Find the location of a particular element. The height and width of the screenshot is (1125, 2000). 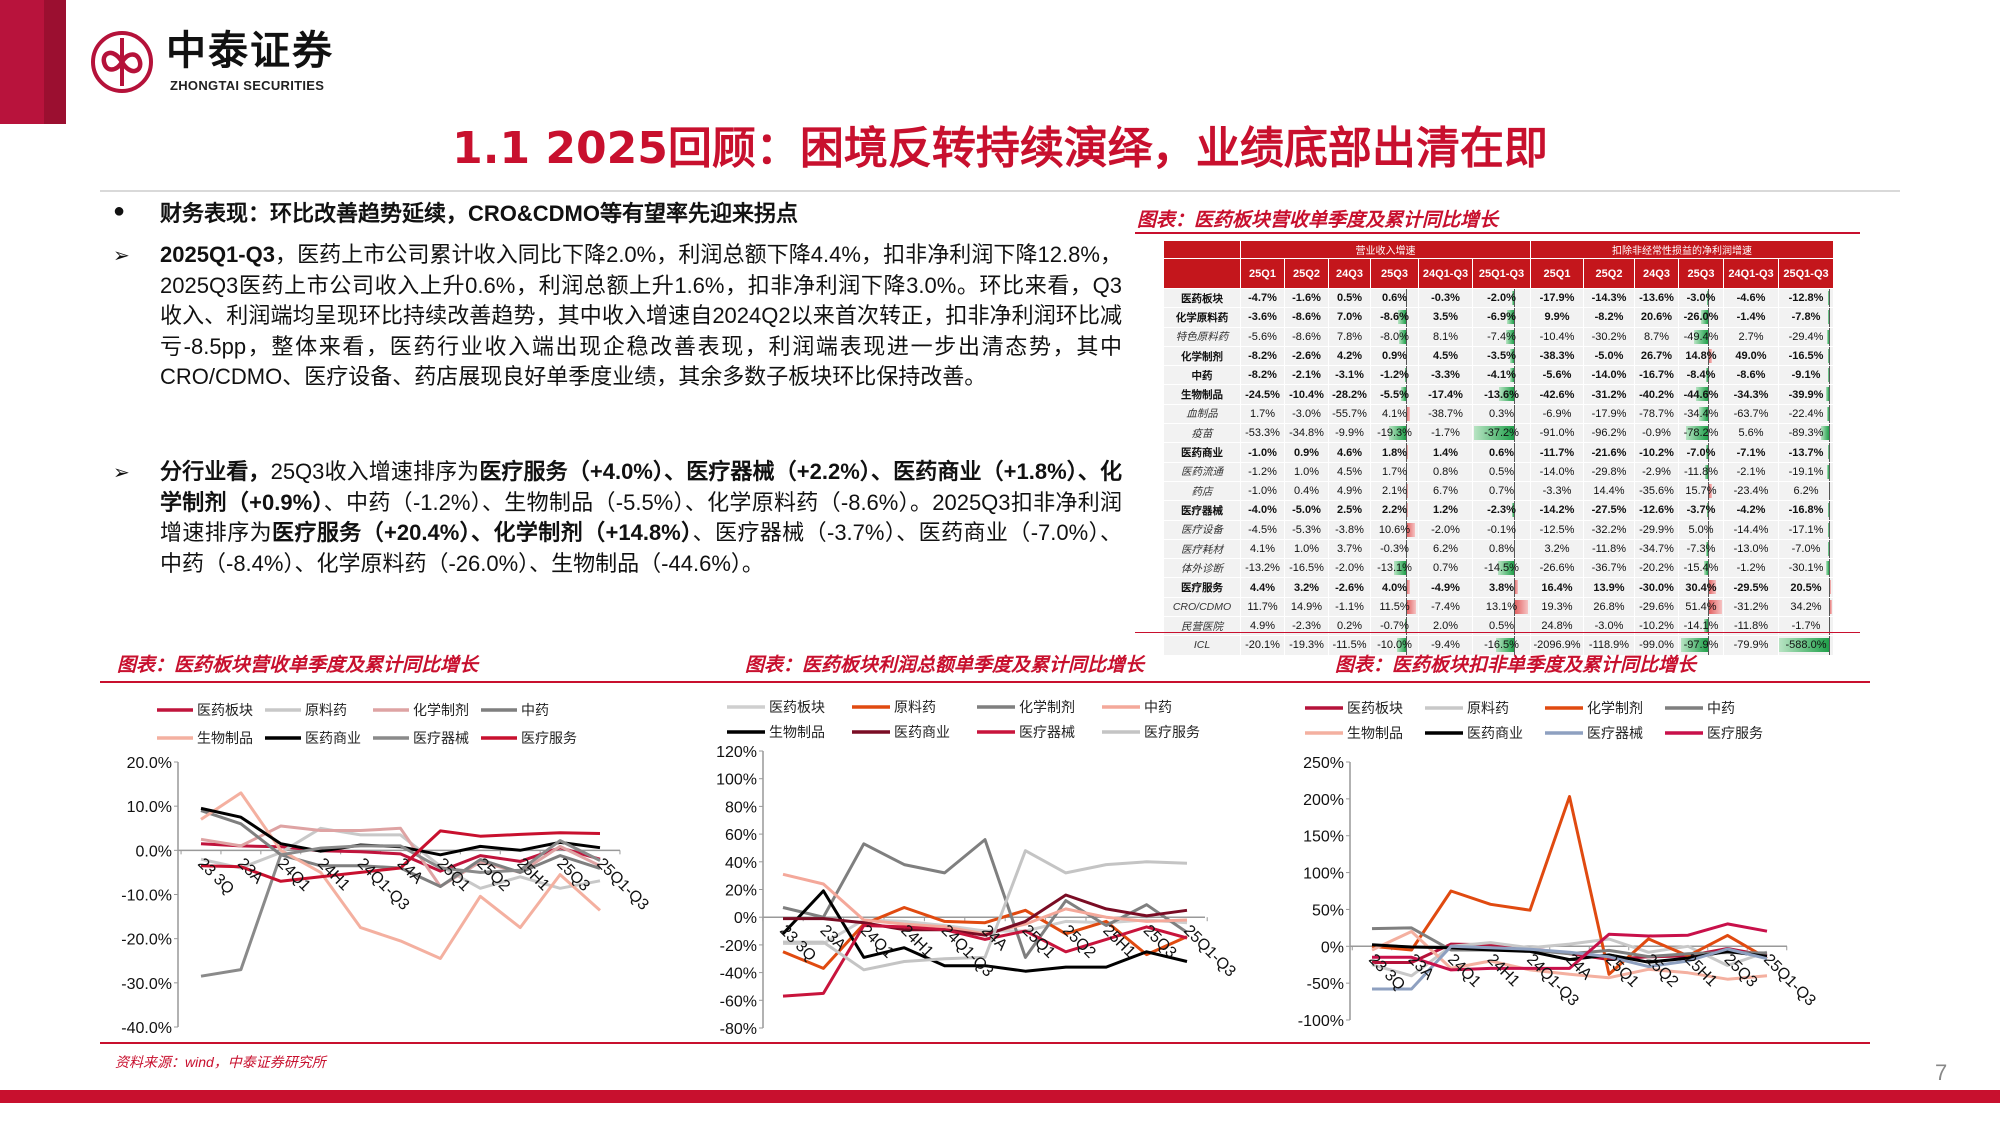

y-tick-label: 200% is located at coordinates (1323, 800).